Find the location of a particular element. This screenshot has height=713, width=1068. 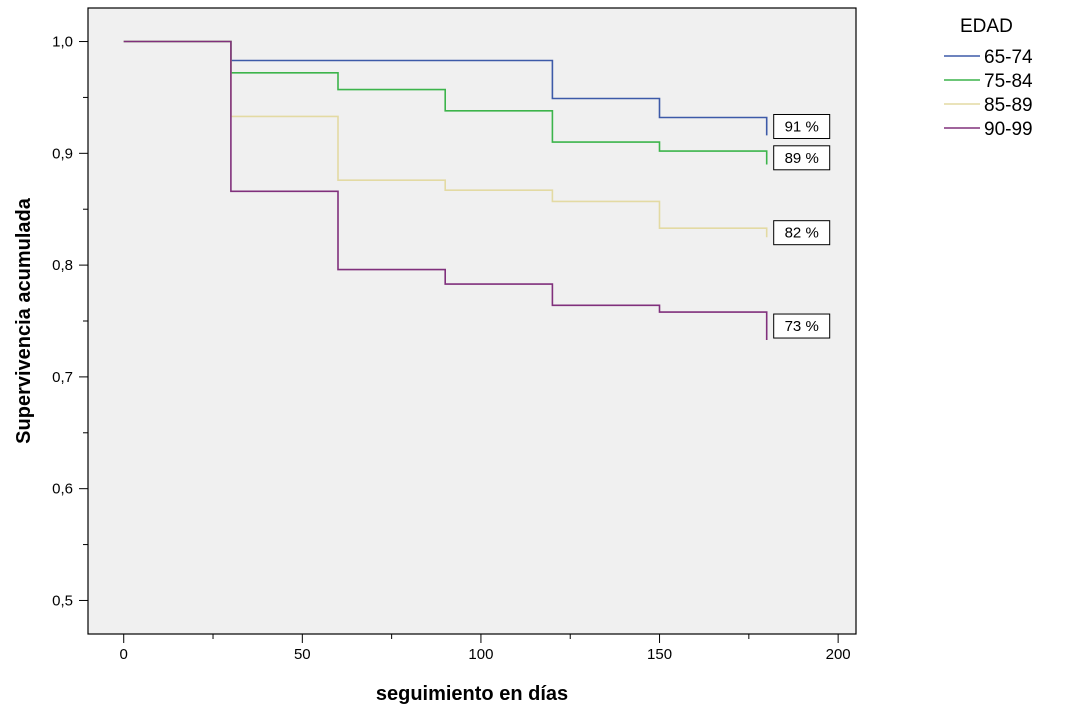

end-label: 89 % is located at coordinates (802, 158).